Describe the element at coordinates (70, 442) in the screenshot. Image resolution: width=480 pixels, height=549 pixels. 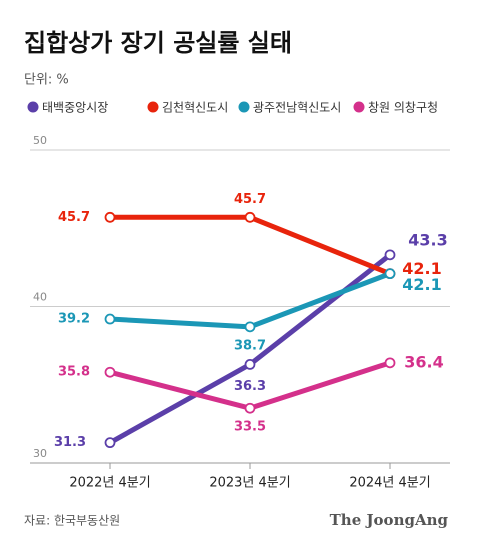
I see `data-label: 31.3` at that location.